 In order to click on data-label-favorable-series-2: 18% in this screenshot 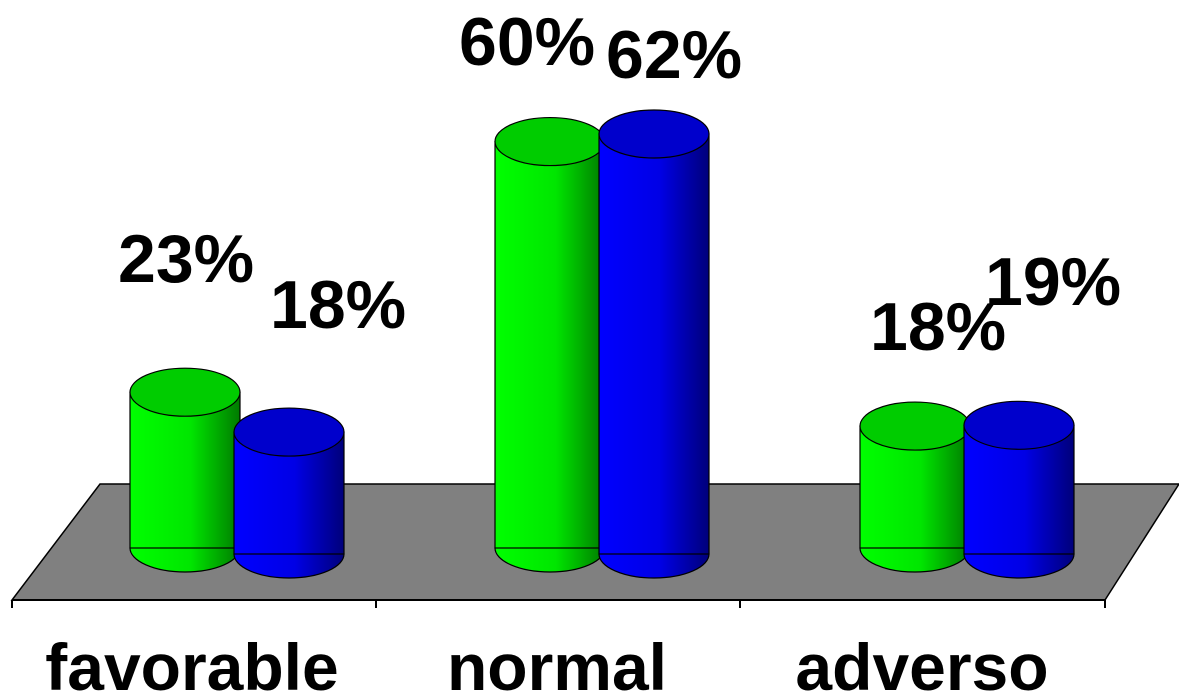, I will do `click(338, 305)`.